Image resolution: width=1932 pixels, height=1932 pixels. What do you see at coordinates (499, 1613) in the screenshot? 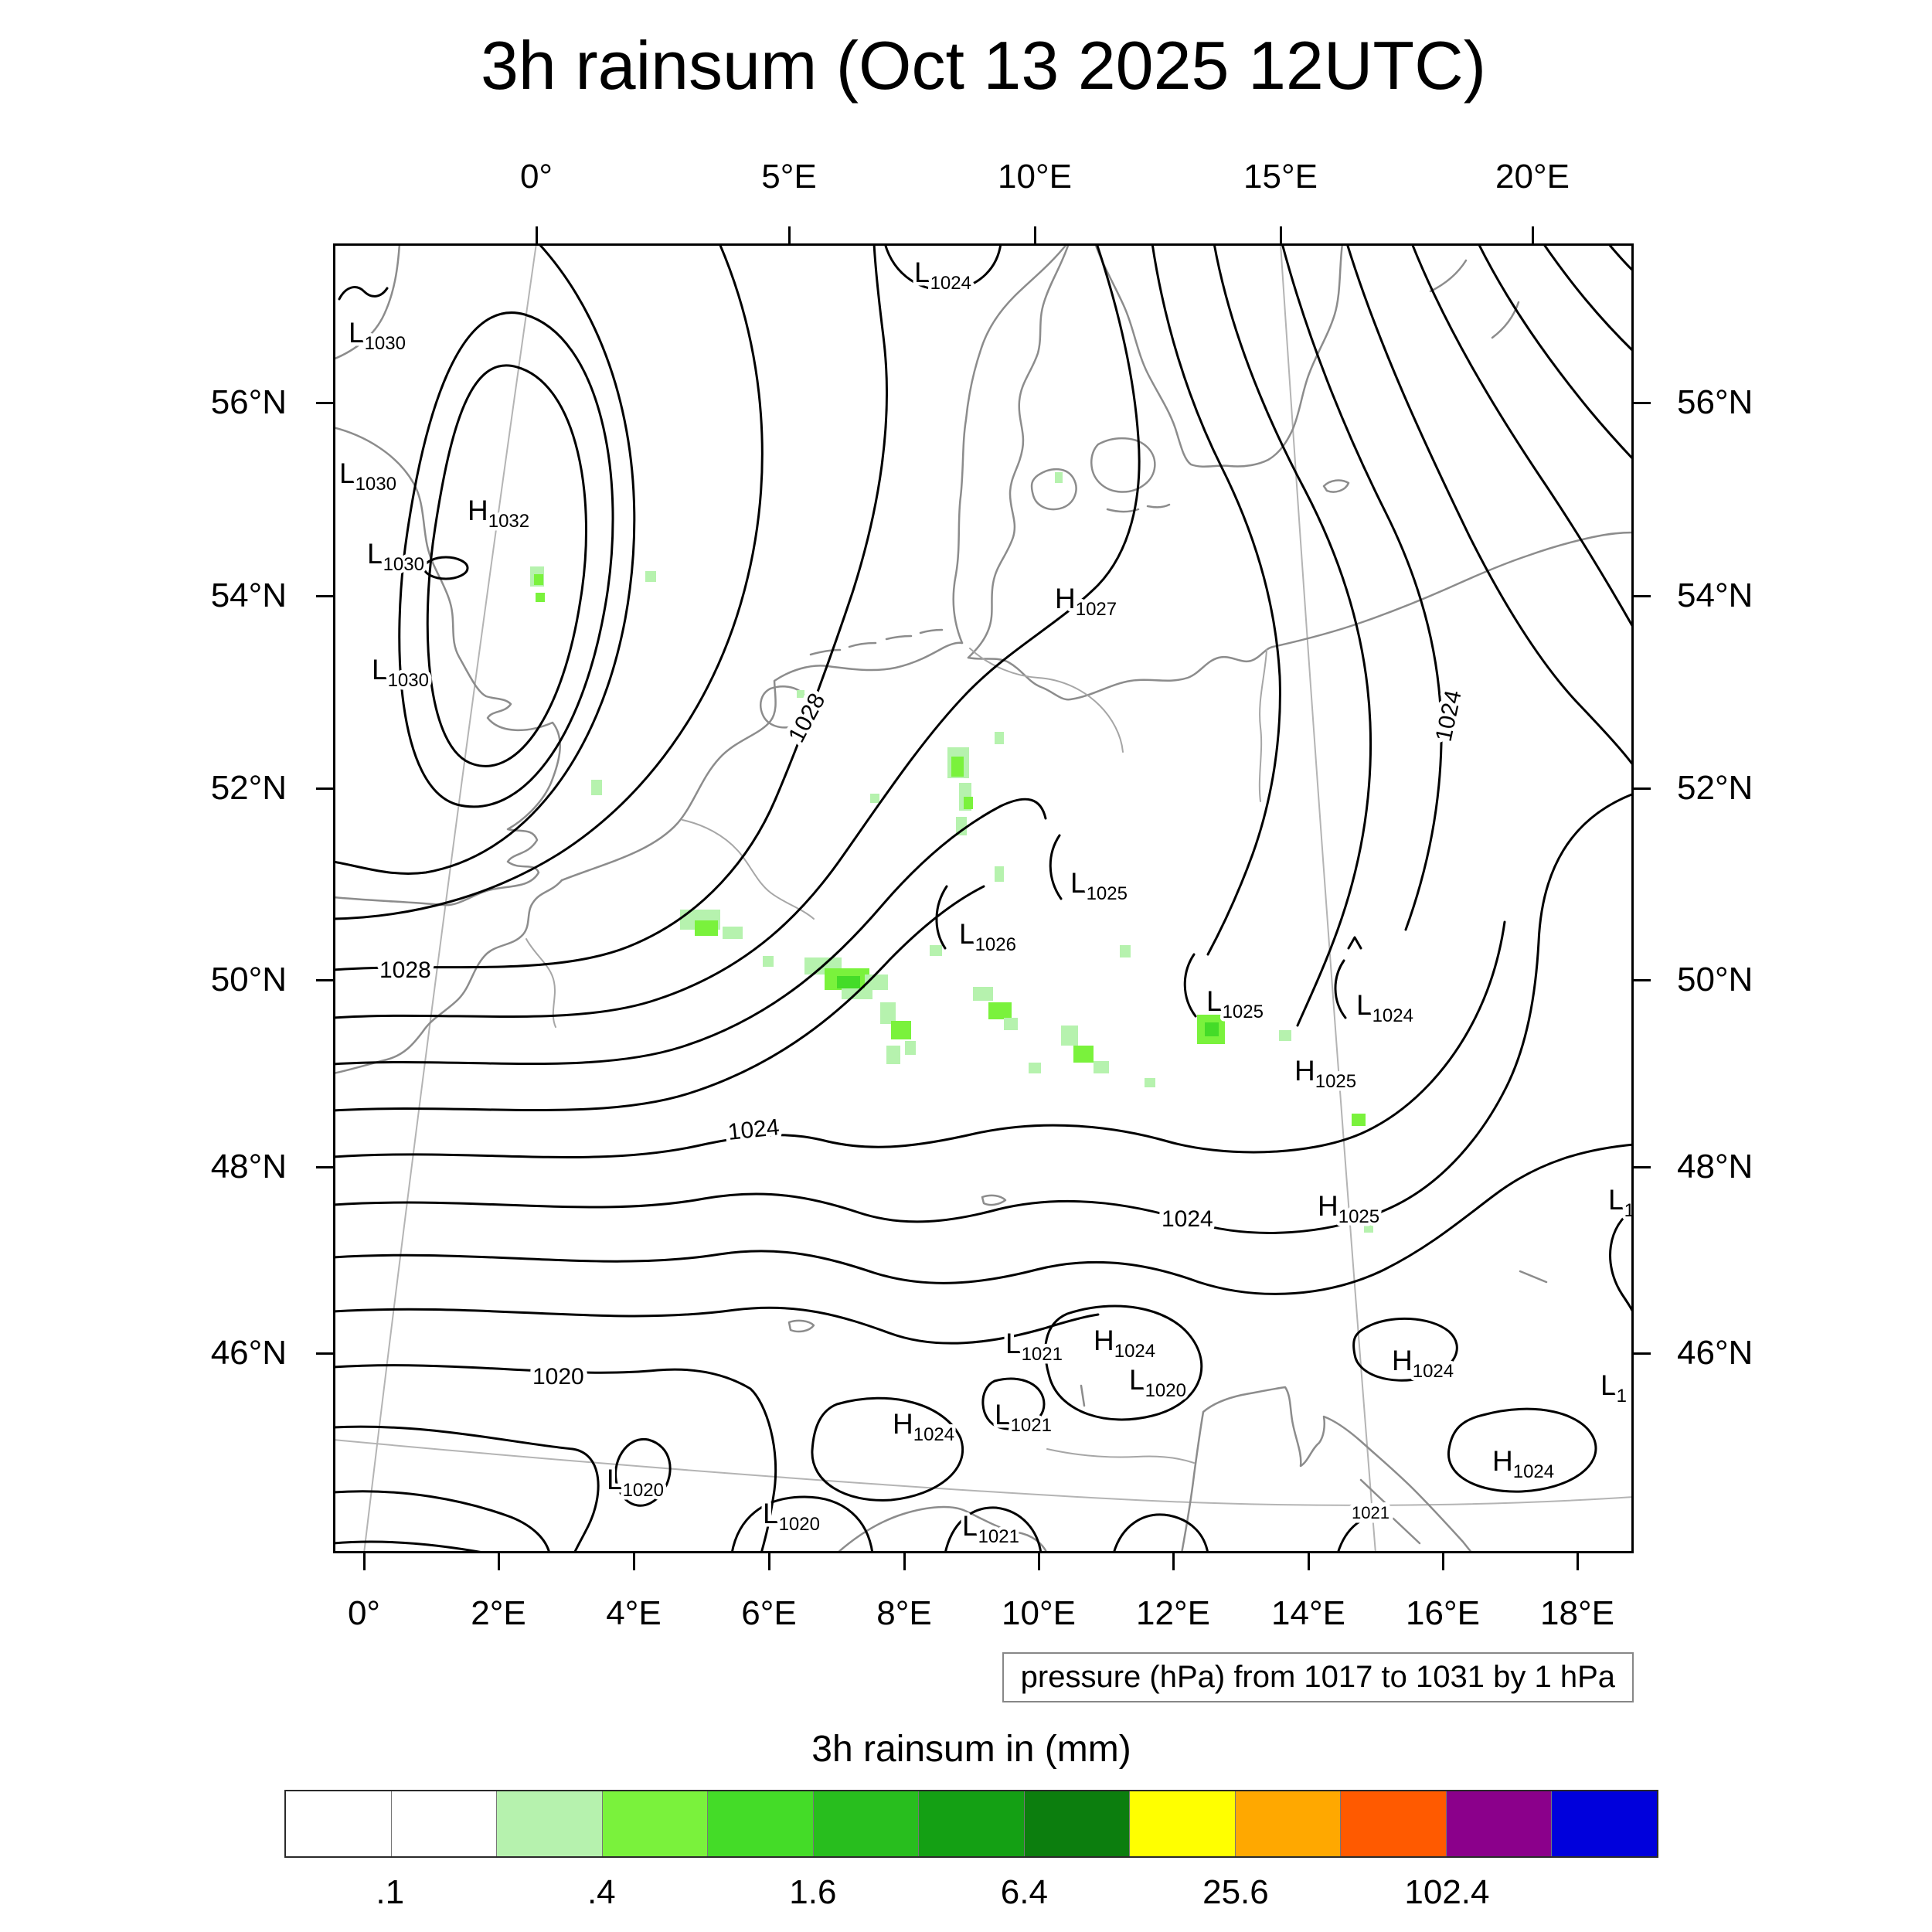
I see `bottom-axis-label: 2°E` at bounding box center [499, 1613].